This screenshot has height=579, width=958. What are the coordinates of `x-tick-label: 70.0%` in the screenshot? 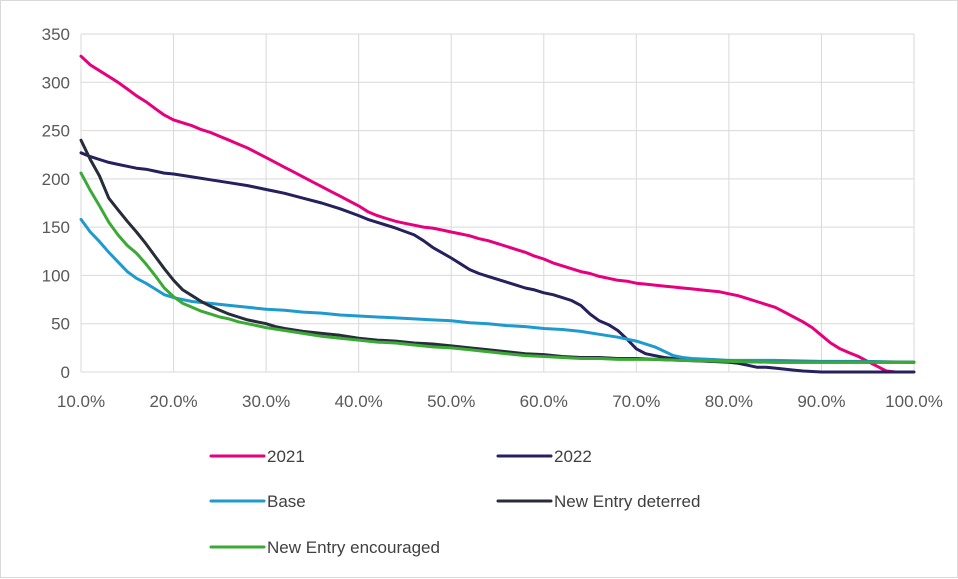 It's located at (636, 401).